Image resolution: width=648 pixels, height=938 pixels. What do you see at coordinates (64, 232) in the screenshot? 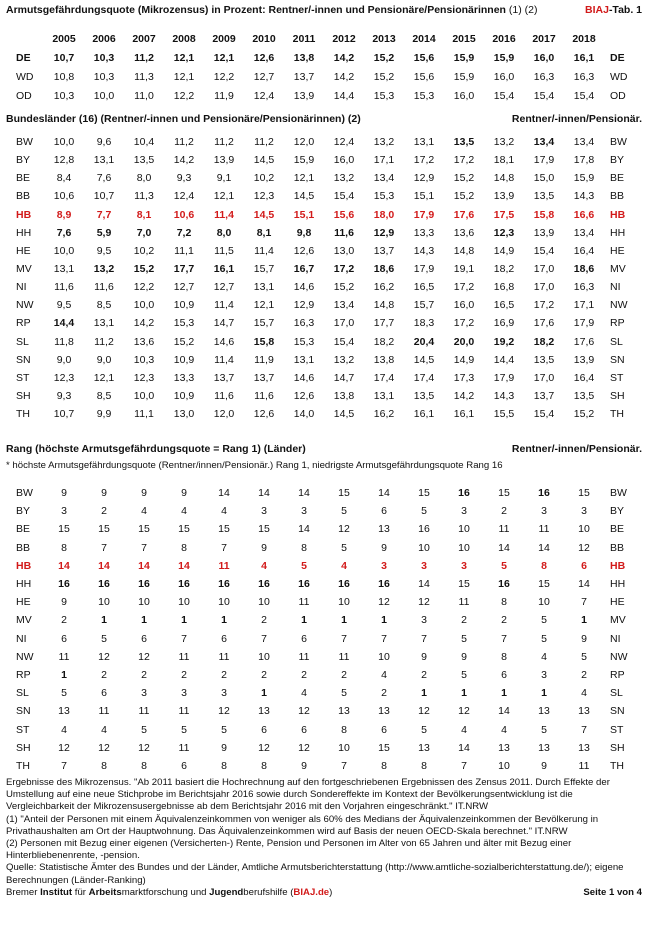
I see `table-cell: 7,6` at bounding box center [64, 232].